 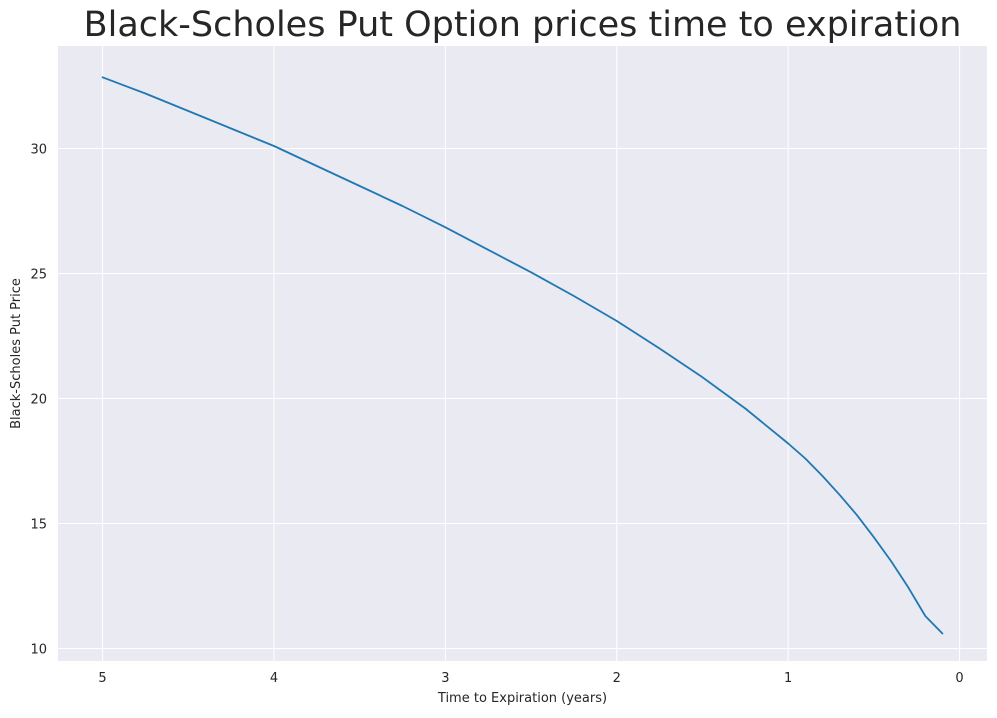 What do you see at coordinates (102, 678) in the screenshot?
I see `x-tick-label: 5` at bounding box center [102, 678].